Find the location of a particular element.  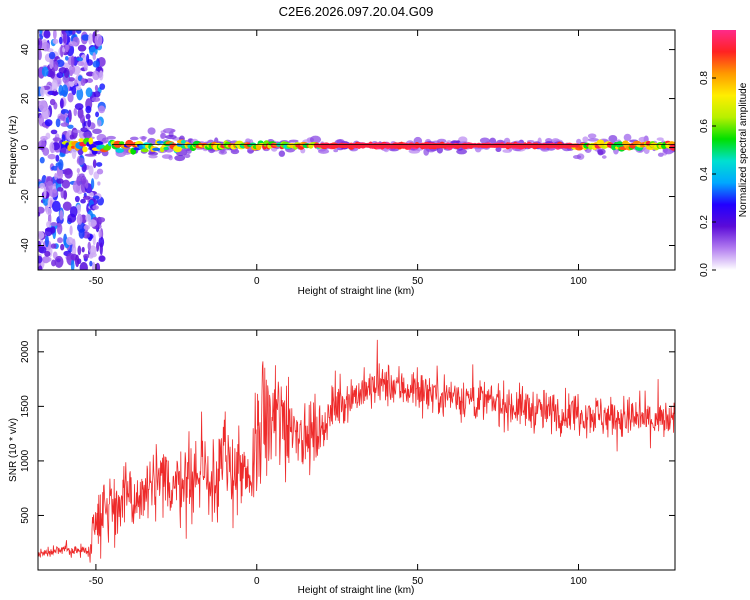

spectrogram-y-label: Frequency (Hz) is located at coordinates (13, 150).